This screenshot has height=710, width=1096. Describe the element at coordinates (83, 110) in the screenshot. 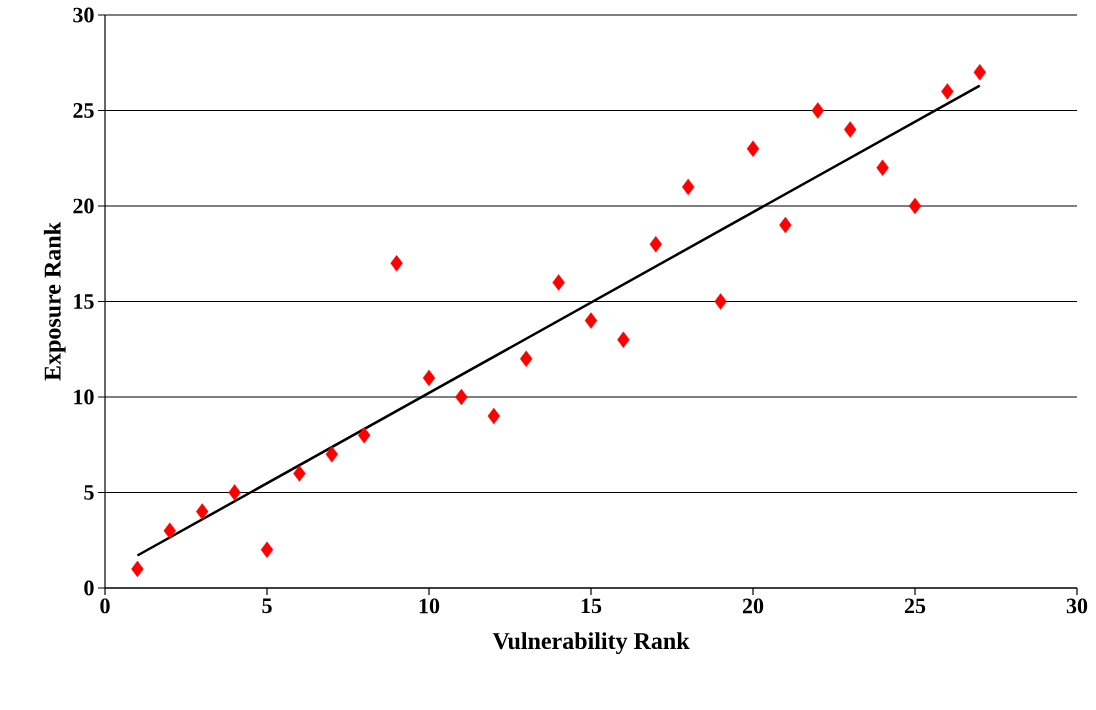

I see `y-tick-label: 25` at that location.